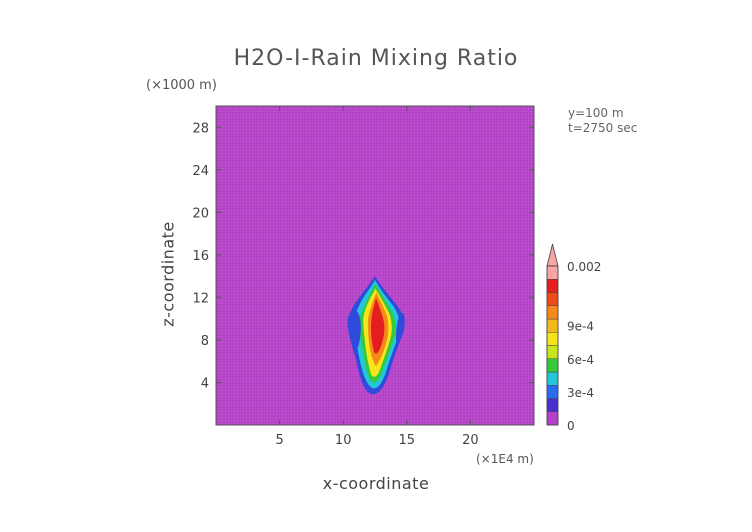 The height and width of the screenshot is (532, 752). What do you see at coordinates (279, 440) in the screenshot?
I see `x-tick-label-0: 5` at bounding box center [279, 440].